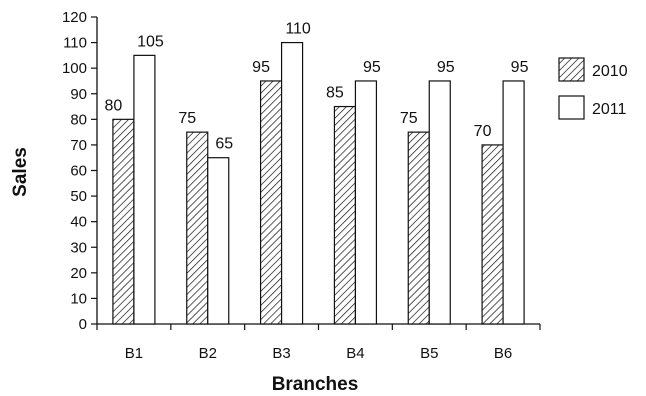  I want to click on x-axis: B1 B2 B3 B4 B5 B6, so click(318, 342).